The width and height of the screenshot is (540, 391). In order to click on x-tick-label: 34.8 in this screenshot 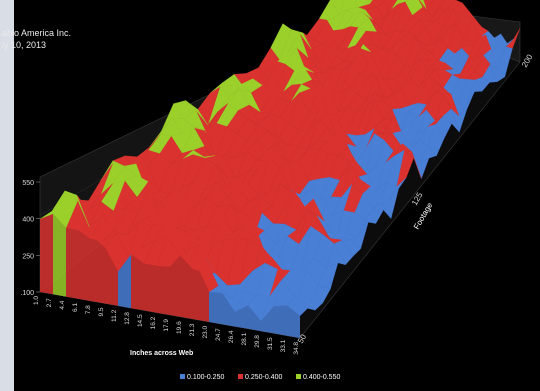, I will do `click(296, 348)`.